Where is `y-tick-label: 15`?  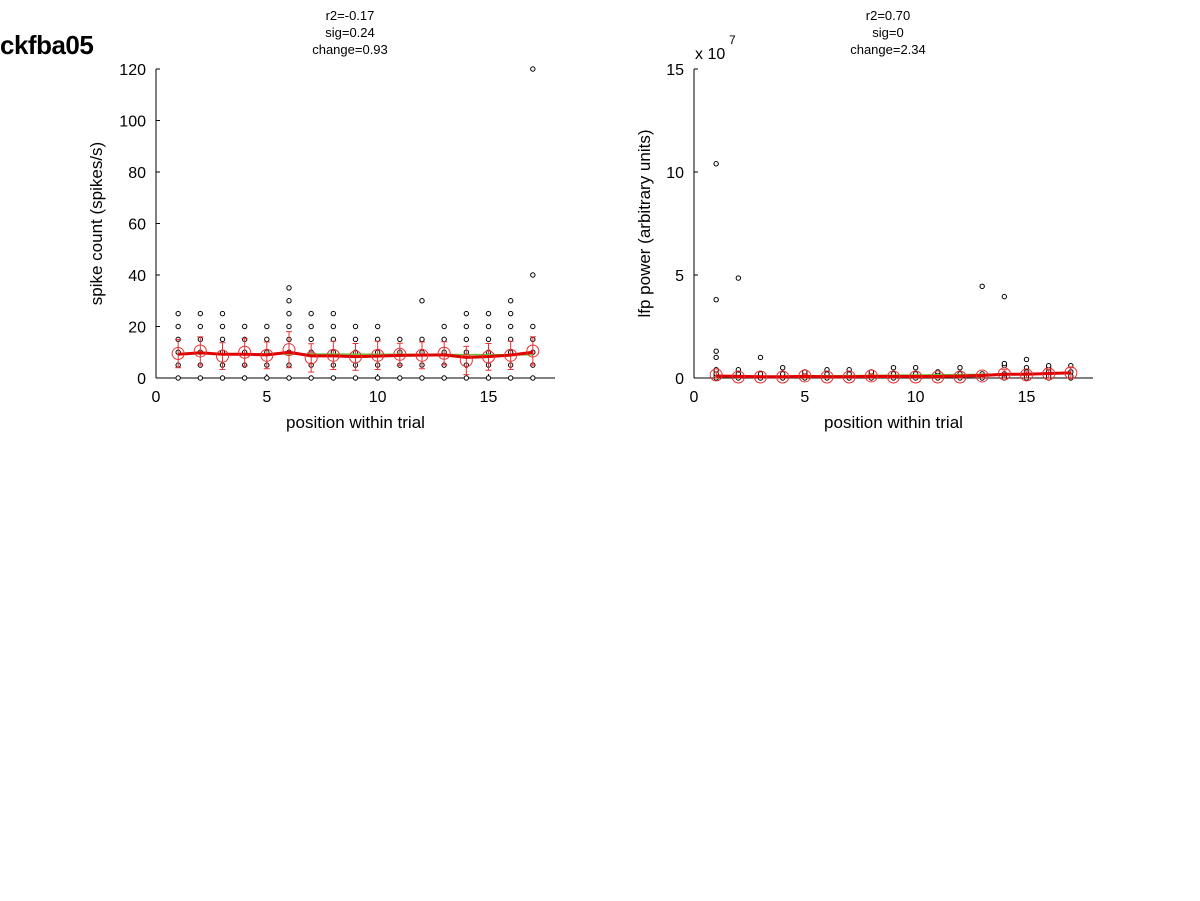 y-tick-label: 15 is located at coordinates (675, 70).